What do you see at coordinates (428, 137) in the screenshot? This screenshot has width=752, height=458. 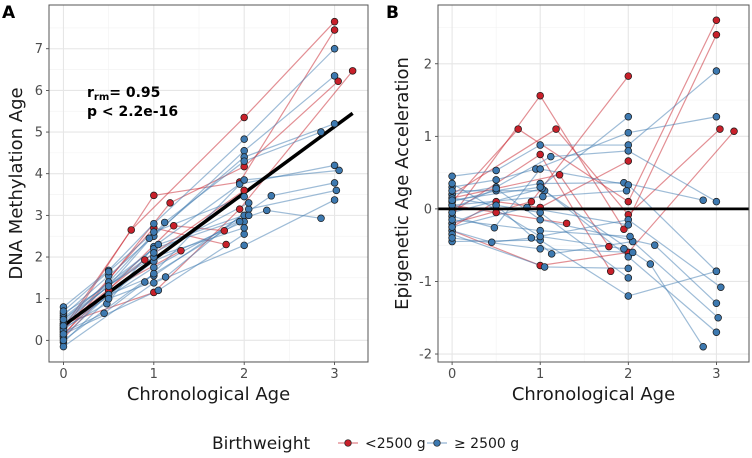 I see `y-tick-label: 1` at bounding box center [428, 137].